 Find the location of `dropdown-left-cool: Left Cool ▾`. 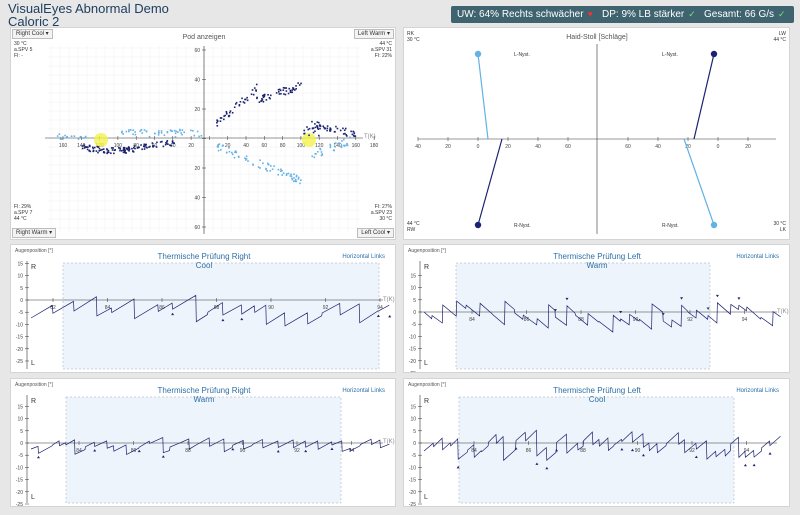

dropdown-left-cool: Left Cool ▾ is located at coordinates (375, 233).